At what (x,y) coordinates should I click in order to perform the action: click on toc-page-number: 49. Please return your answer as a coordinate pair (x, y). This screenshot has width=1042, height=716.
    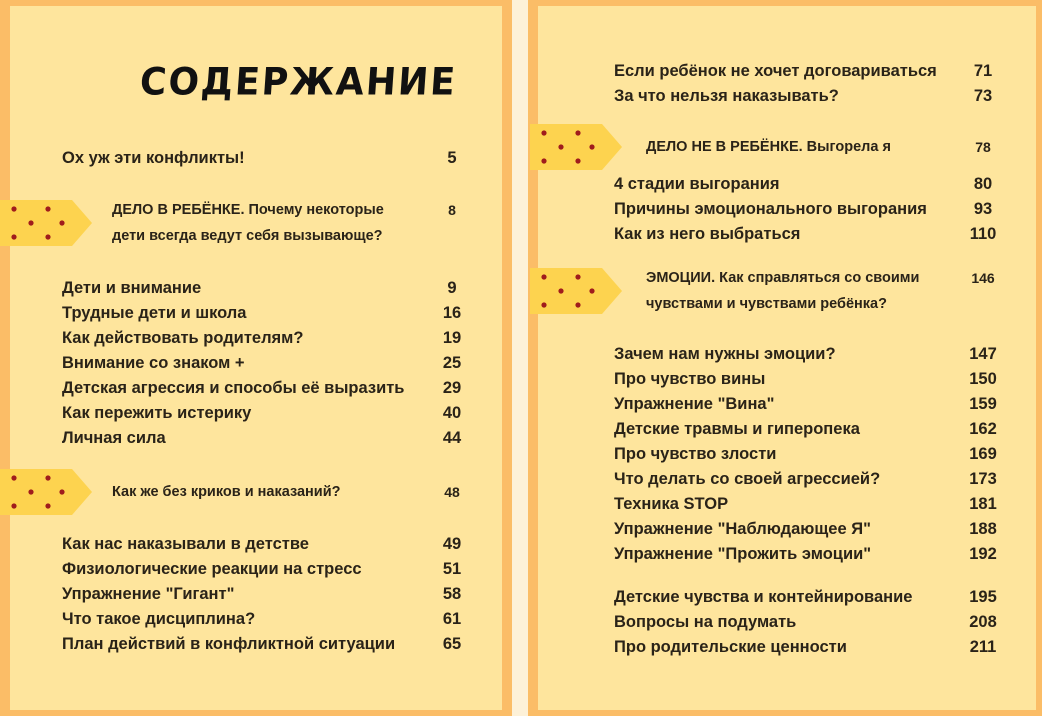
    Looking at the image, I should click on (452, 544).